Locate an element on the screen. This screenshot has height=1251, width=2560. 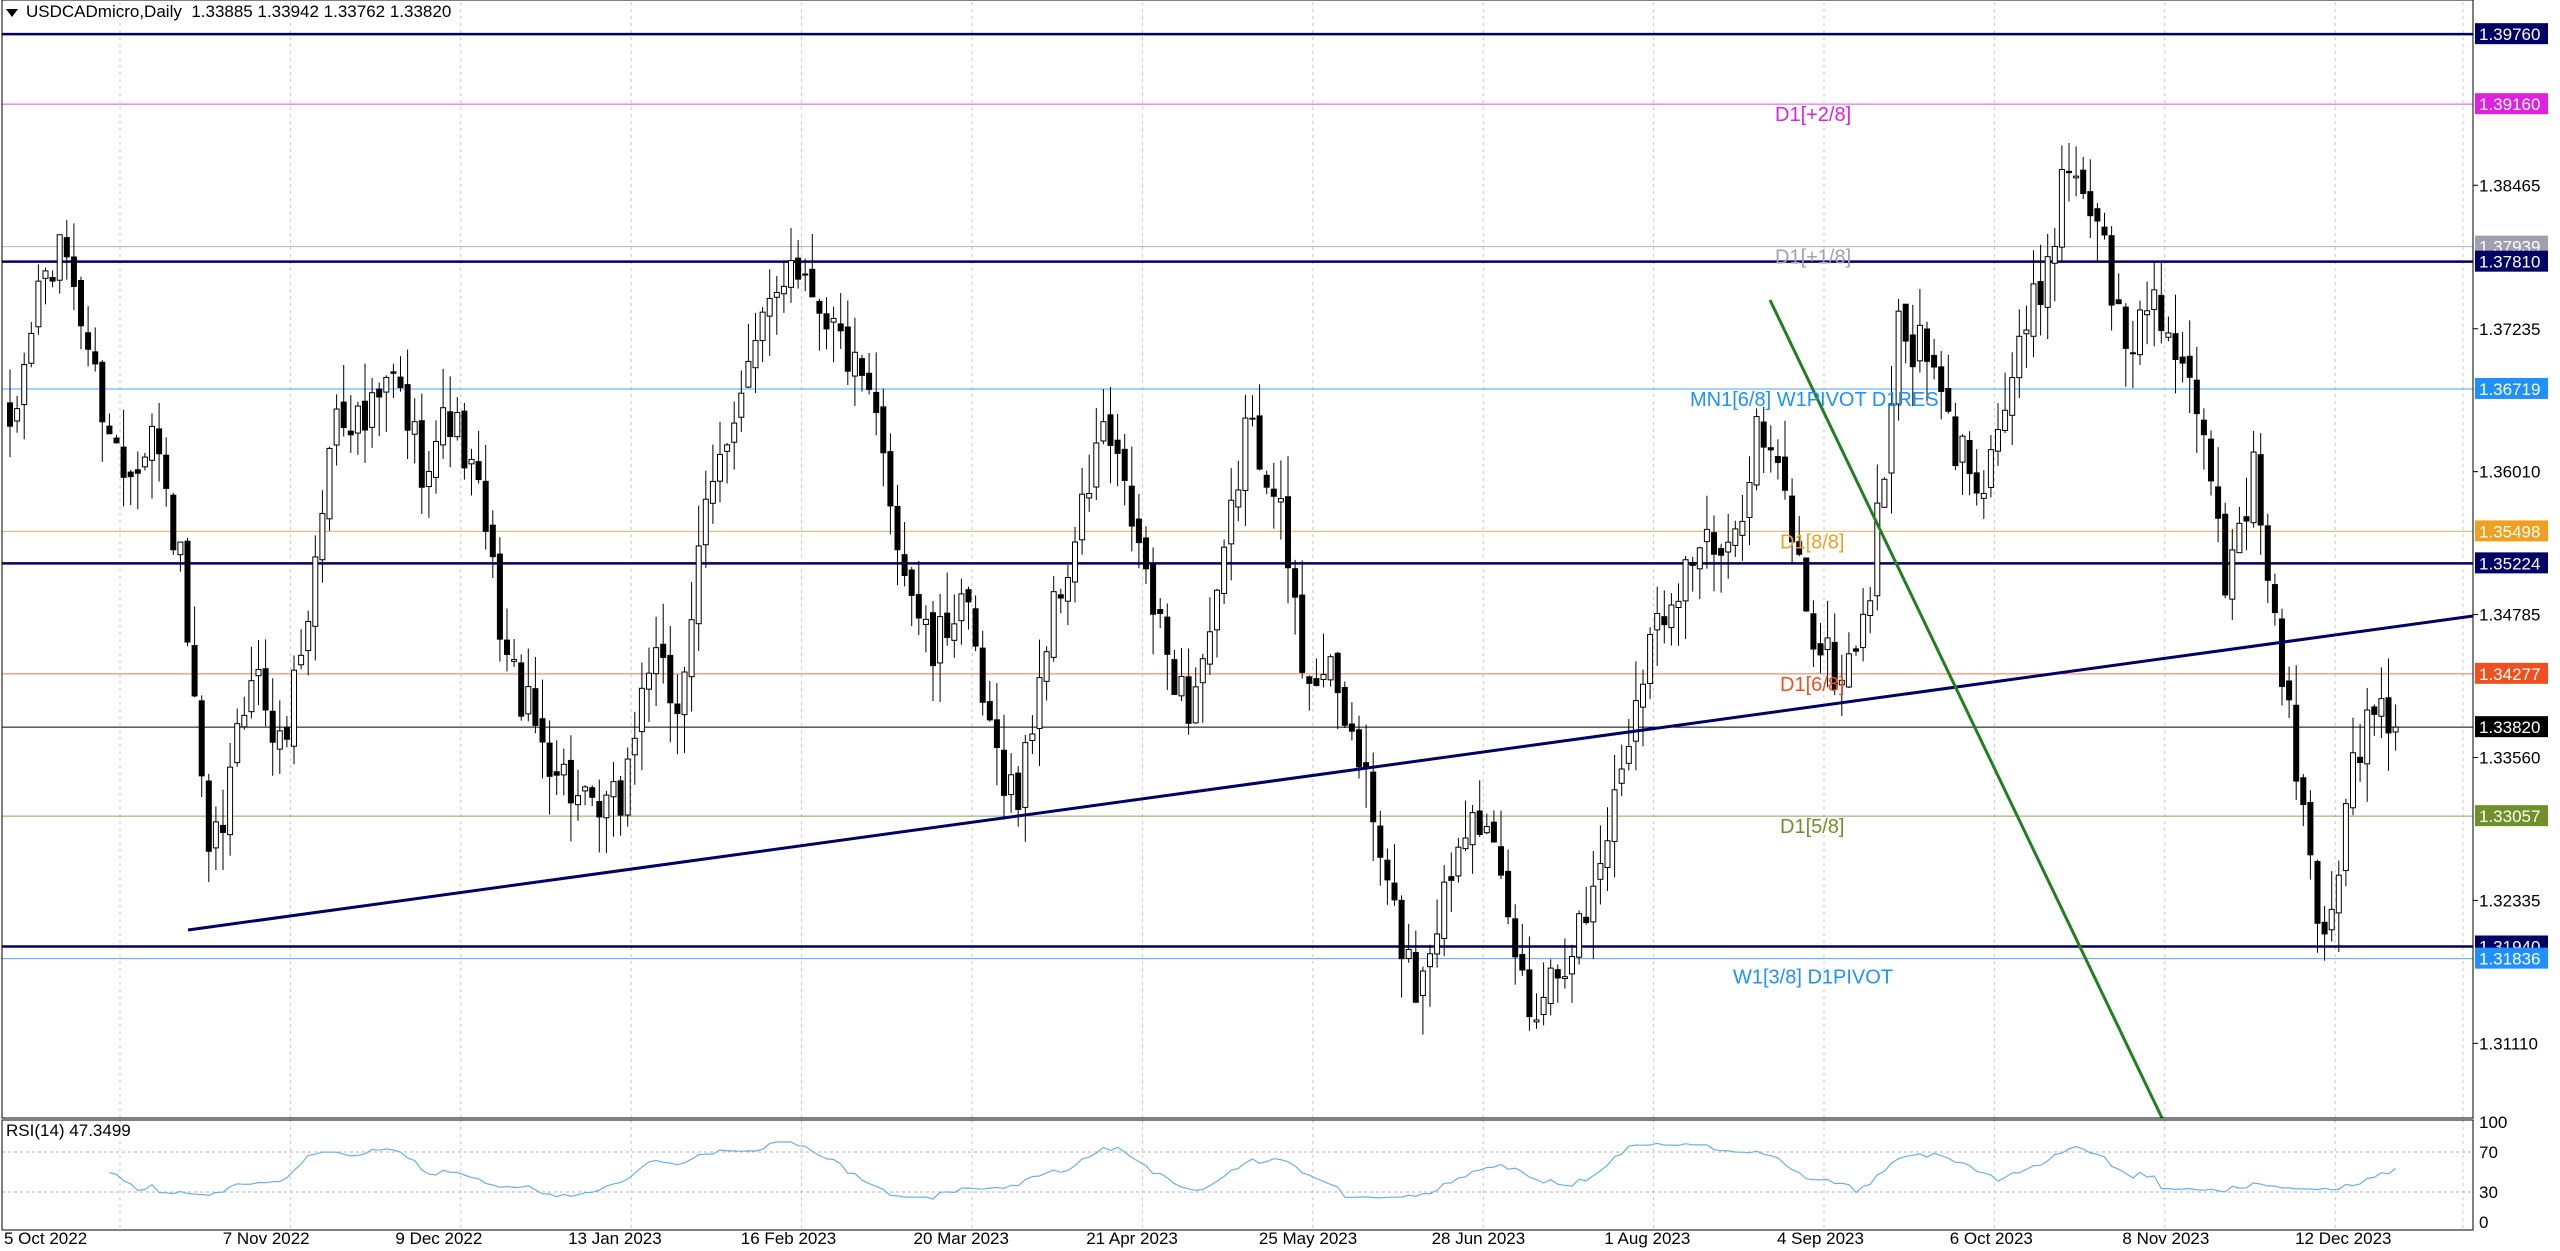
rsi-panel: 100 70 30 0 is located at coordinates (1254, 1172).